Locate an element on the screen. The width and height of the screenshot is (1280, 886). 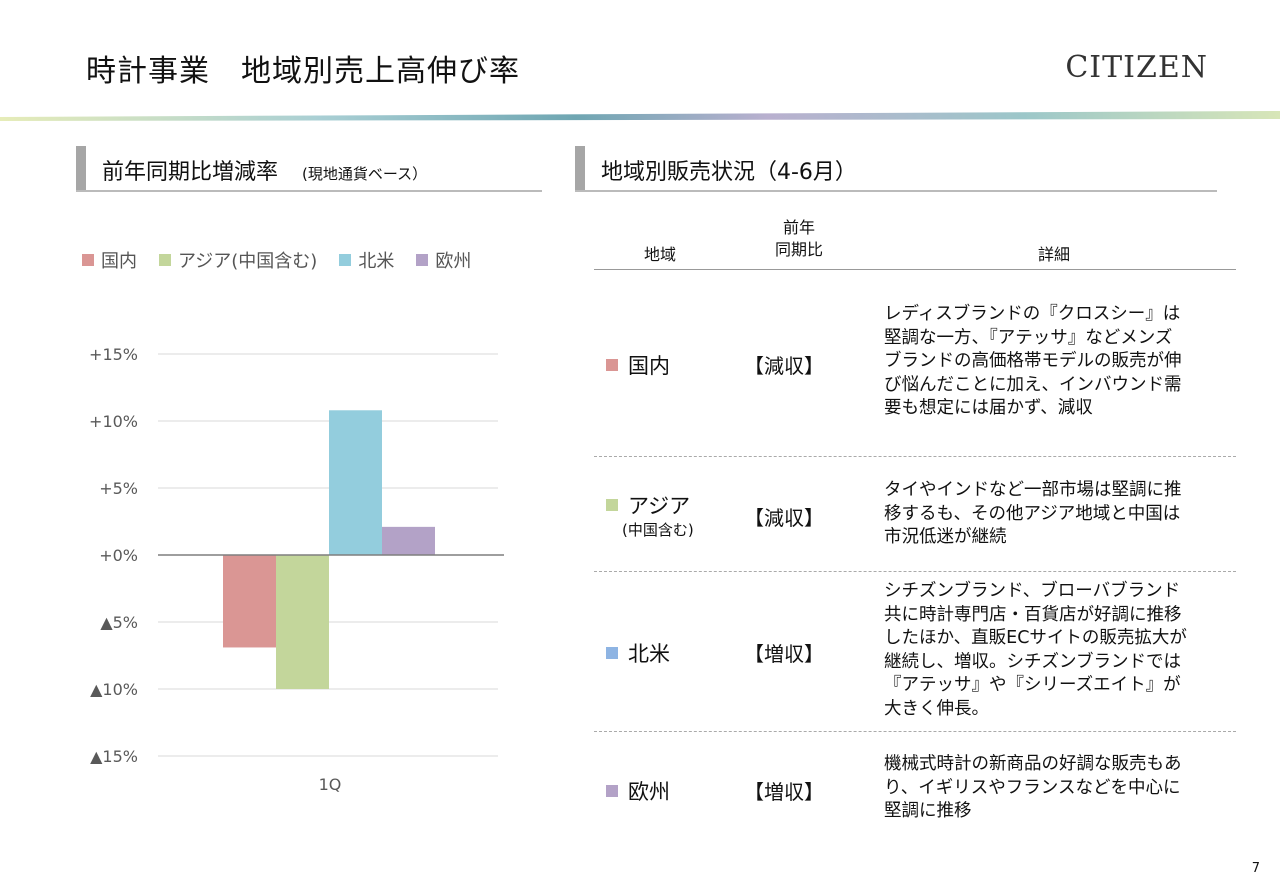
detail-line: 共に時計専門店・百貨店が好調に推移 is located at coordinates (1033, 614).